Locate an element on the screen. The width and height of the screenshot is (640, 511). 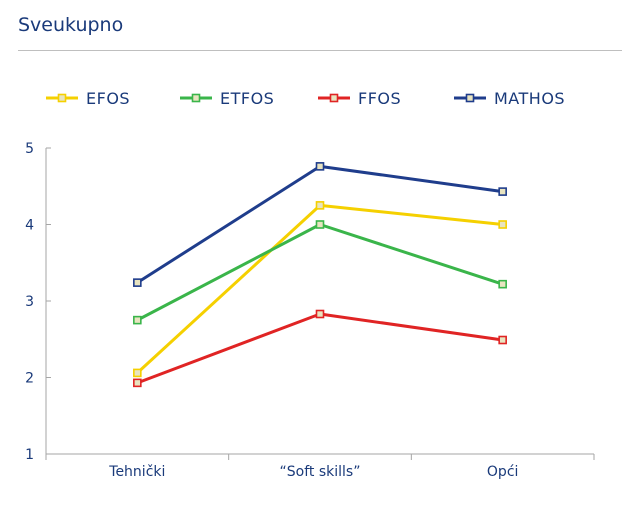
title-divider is located at coordinates (320, 50).